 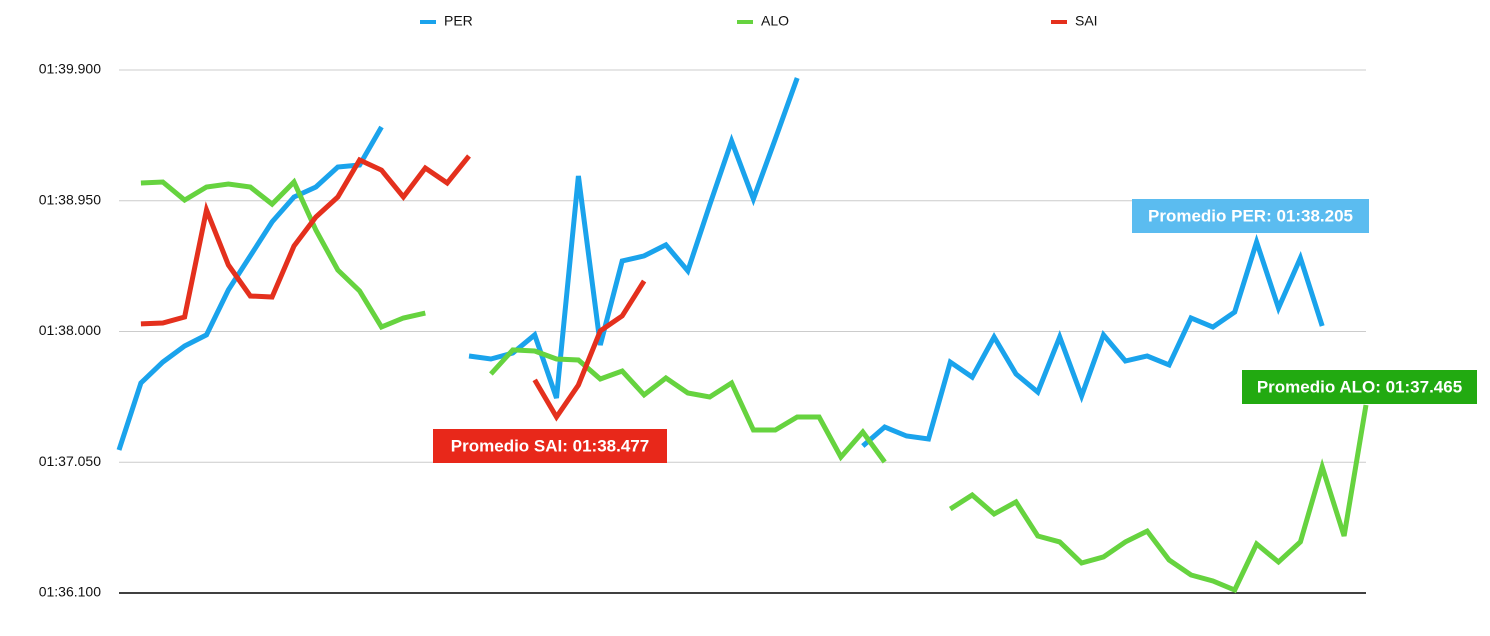 I want to click on annotation: Promedio SAI: 01:38.477, so click(x=550, y=446).